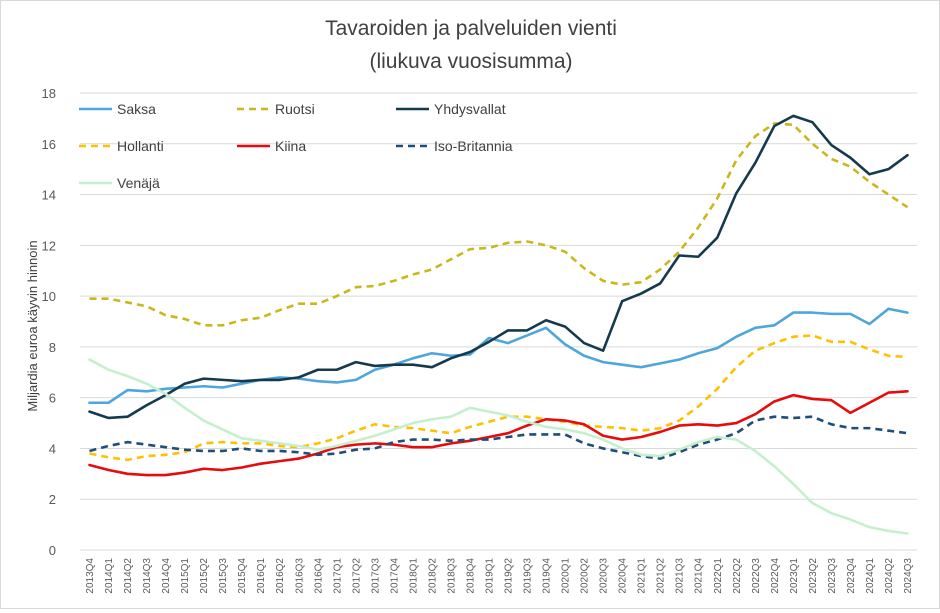  Describe the element at coordinates (109, 576) in the screenshot. I see `x-tick-label: 2014Q1` at that location.